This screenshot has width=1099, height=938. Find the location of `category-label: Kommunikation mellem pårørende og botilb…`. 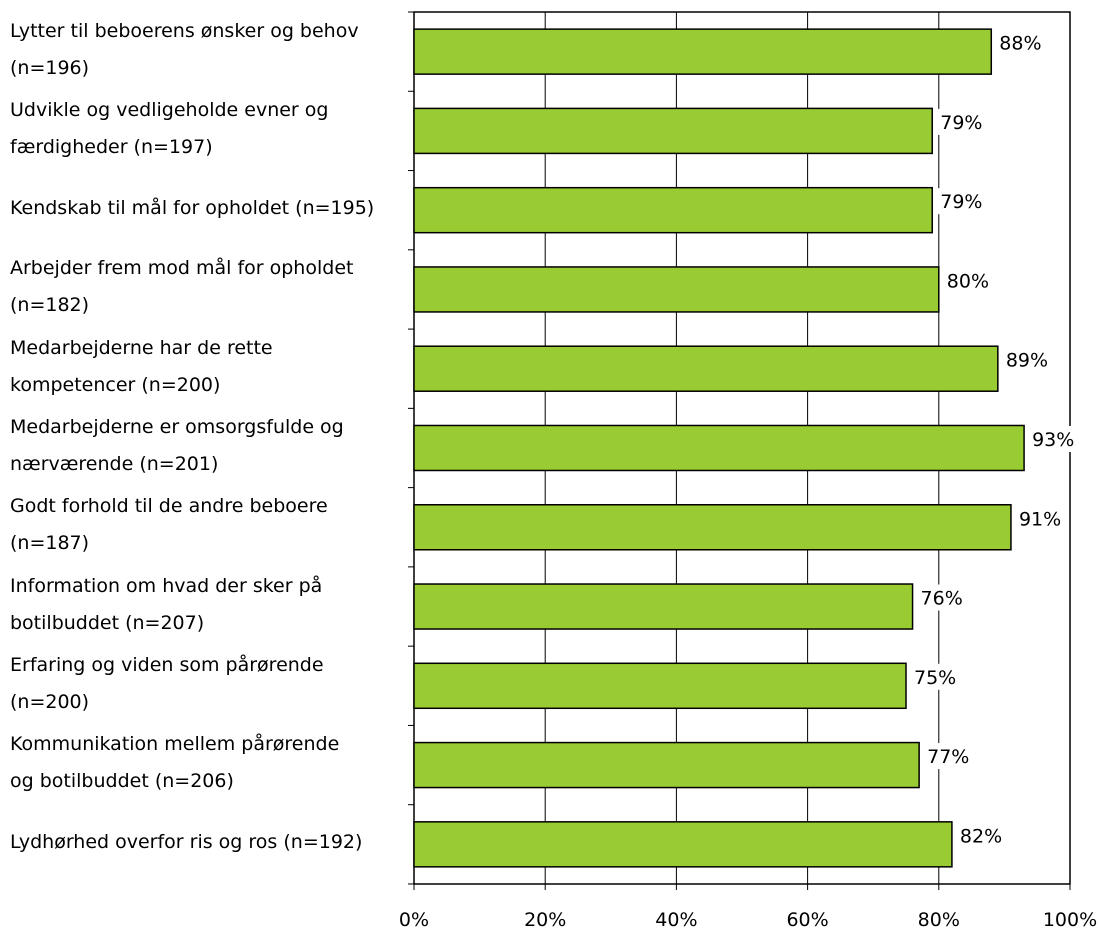

category-label: Kommunikation mellem pårørende og botilb… is located at coordinates (175, 763).